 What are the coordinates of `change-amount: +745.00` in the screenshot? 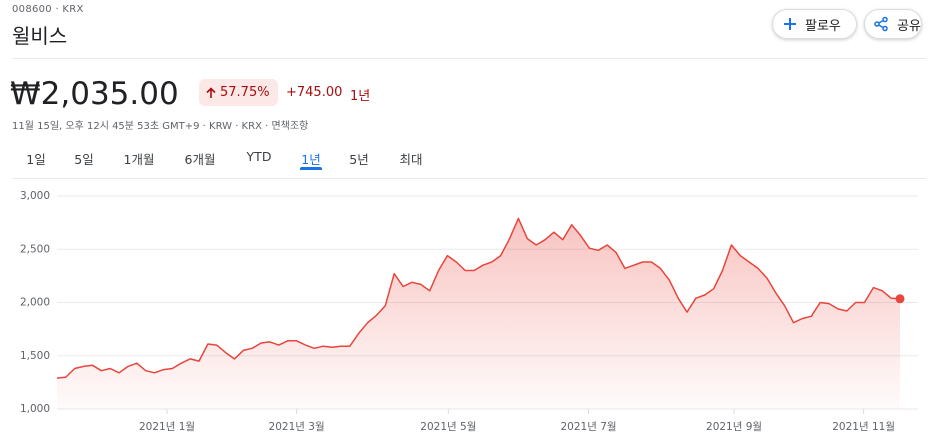 It's located at (314, 92).